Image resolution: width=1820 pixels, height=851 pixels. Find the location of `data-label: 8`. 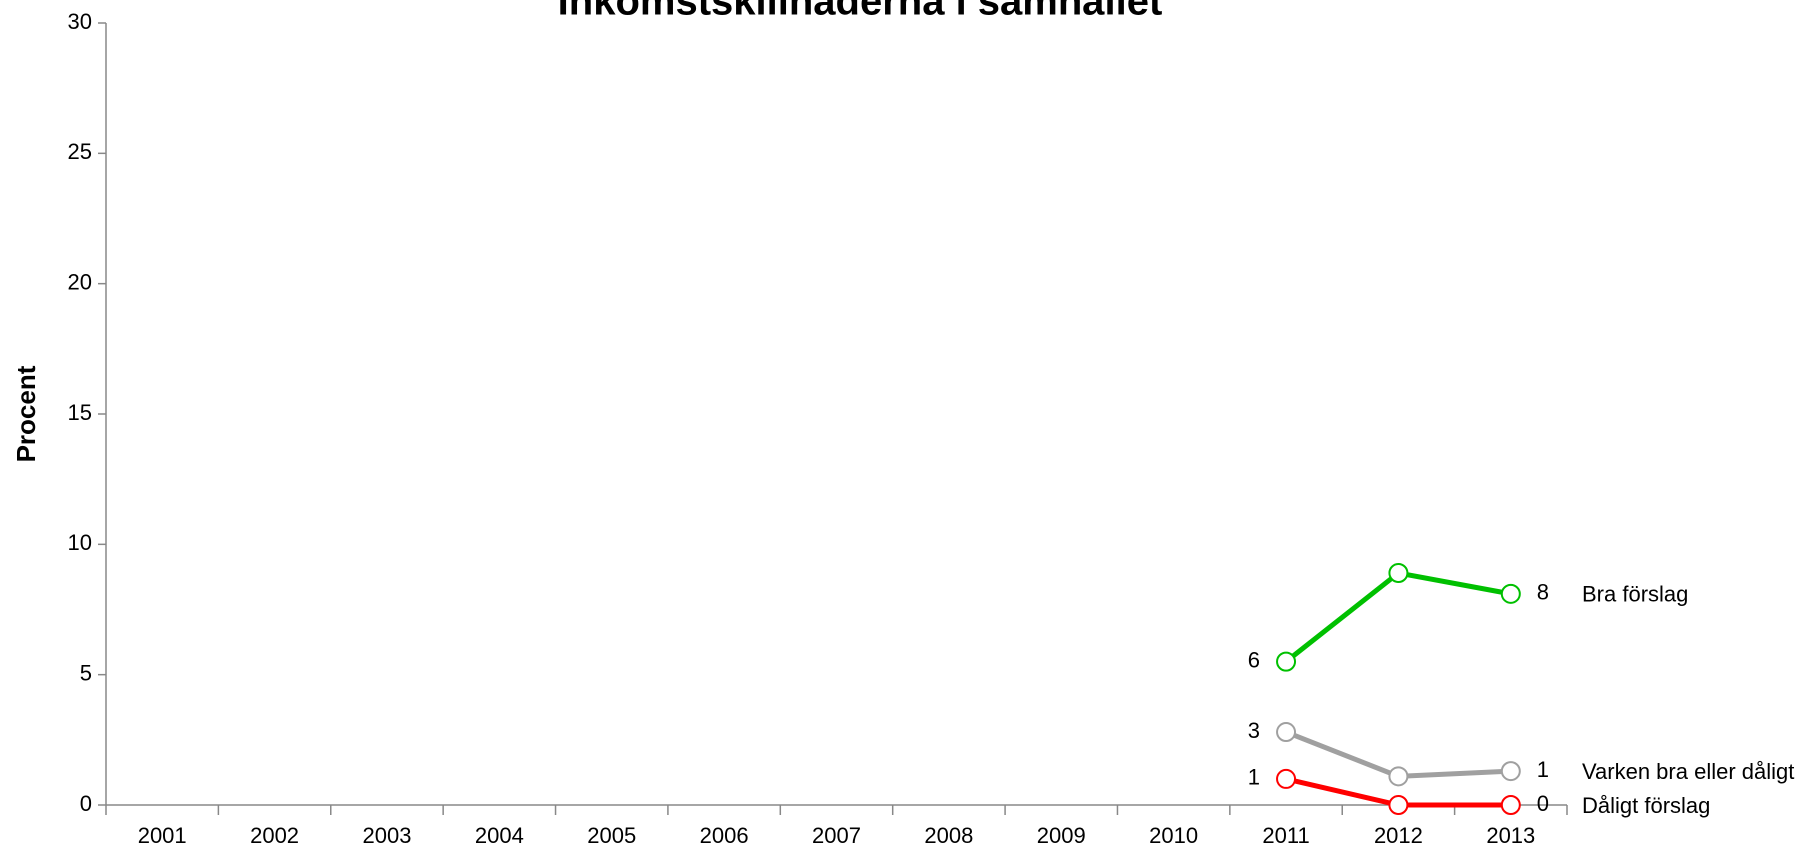

data-label: 8 is located at coordinates (1543, 592).